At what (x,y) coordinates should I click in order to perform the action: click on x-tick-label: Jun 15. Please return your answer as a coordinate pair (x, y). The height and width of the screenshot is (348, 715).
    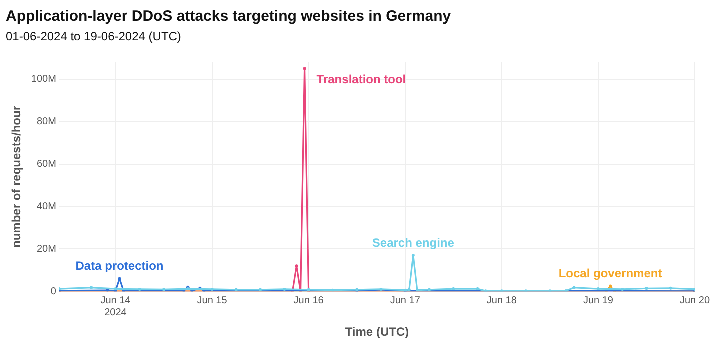
    Looking at the image, I should click on (212, 300).